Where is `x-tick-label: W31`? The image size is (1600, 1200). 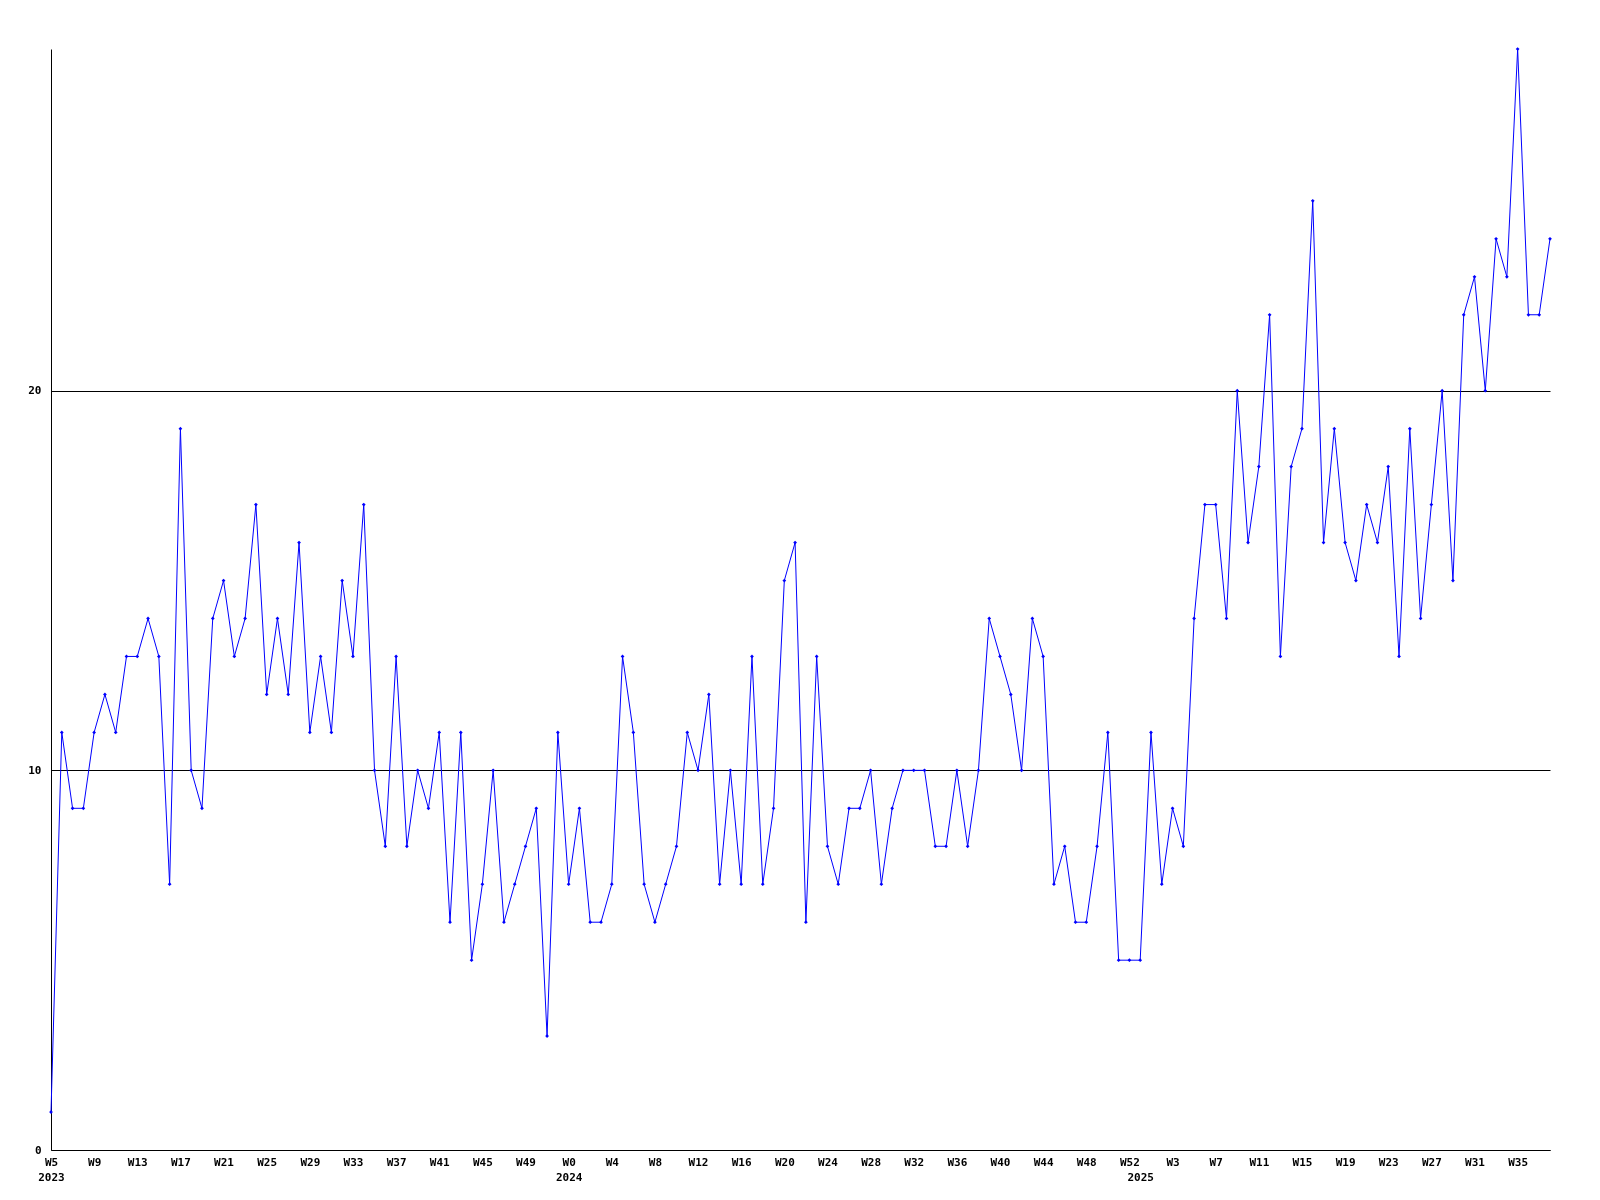
x-tick-label: W31 is located at coordinates (1475, 1162).